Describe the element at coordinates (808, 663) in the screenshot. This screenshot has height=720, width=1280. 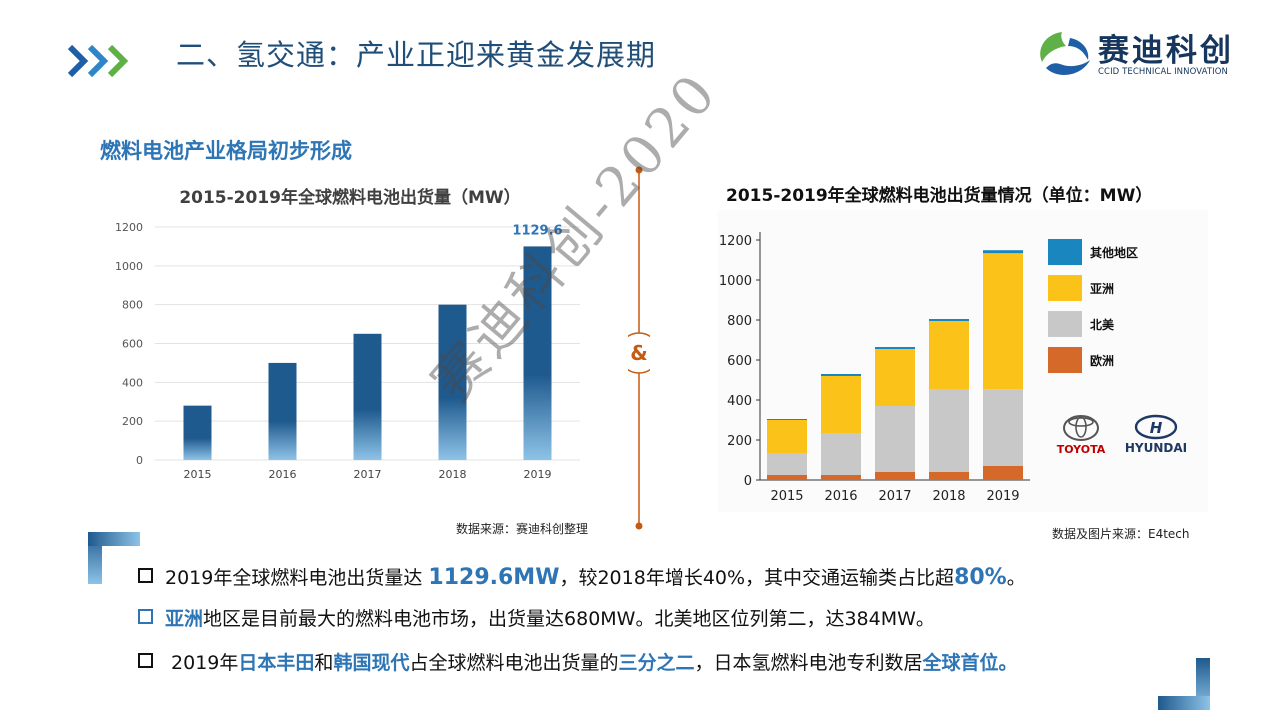
I see `bullet-text: ，日本氢燃料电池专利数居` at that location.